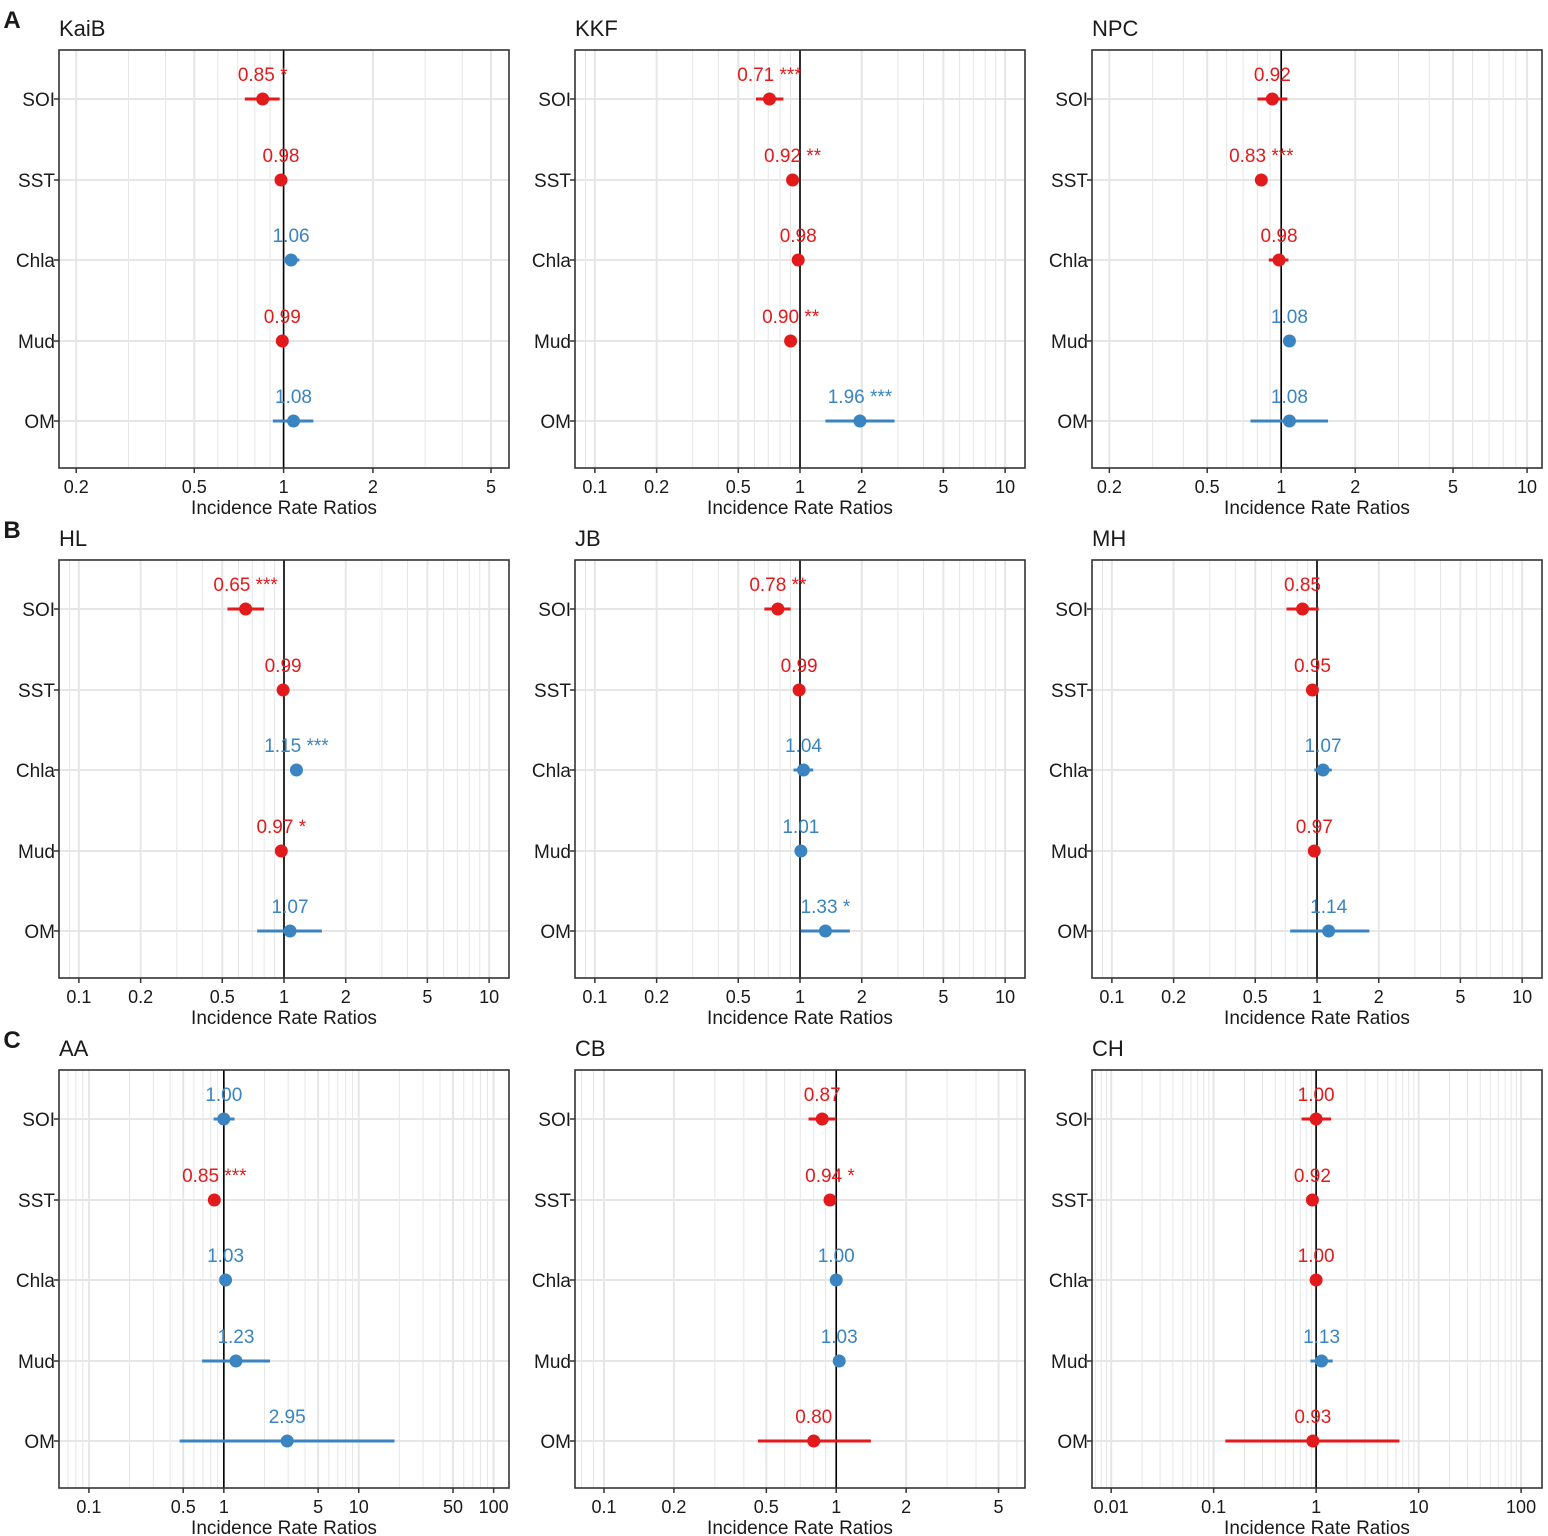  I want to click on estimate-label: 0.90 **, so click(791, 317).